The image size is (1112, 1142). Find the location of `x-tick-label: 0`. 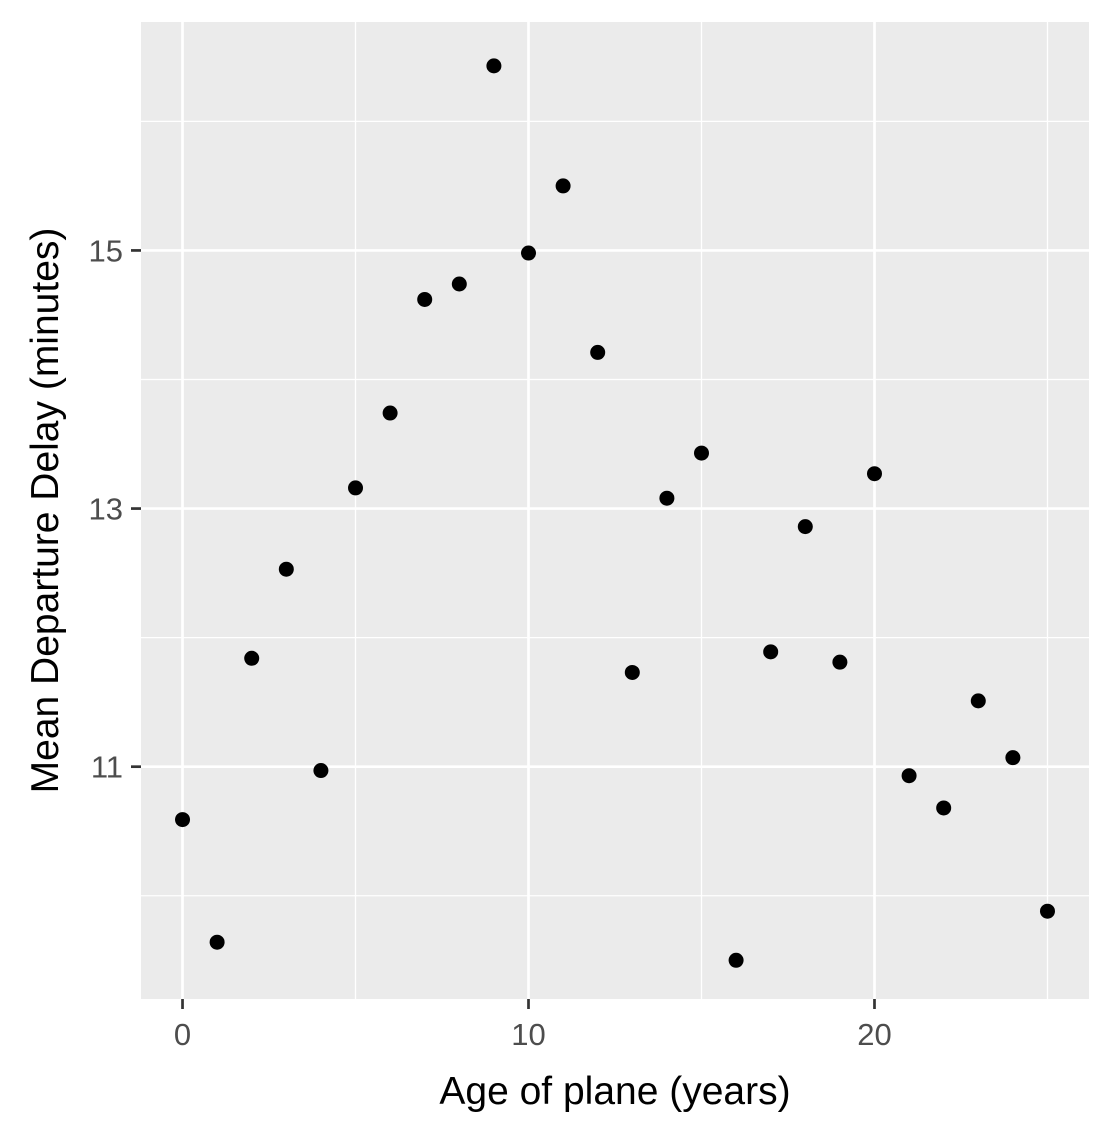

x-tick-label: 0 is located at coordinates (182, 1034).